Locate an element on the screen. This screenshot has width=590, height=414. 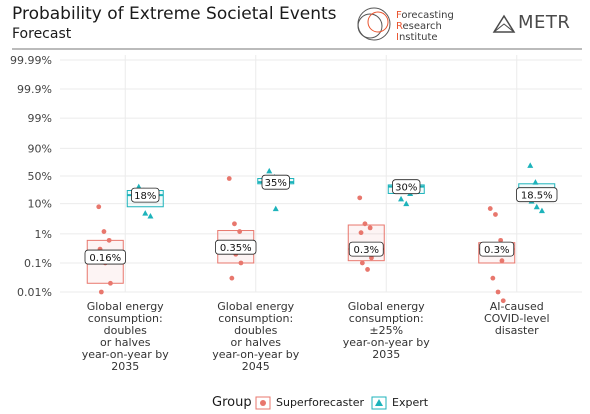
y-tick-label: 50% is located at coordinates (40, 176).